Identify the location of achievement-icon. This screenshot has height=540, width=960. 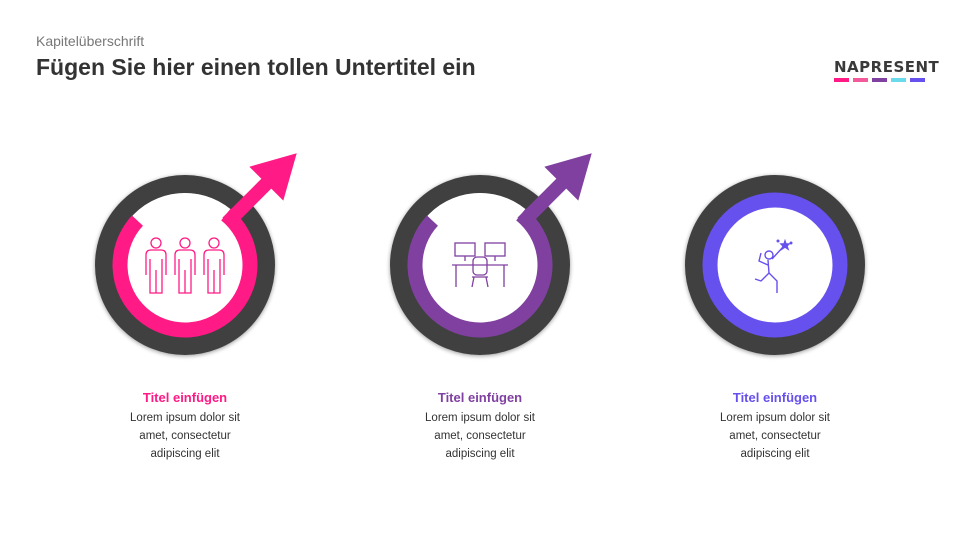
(773, 265).